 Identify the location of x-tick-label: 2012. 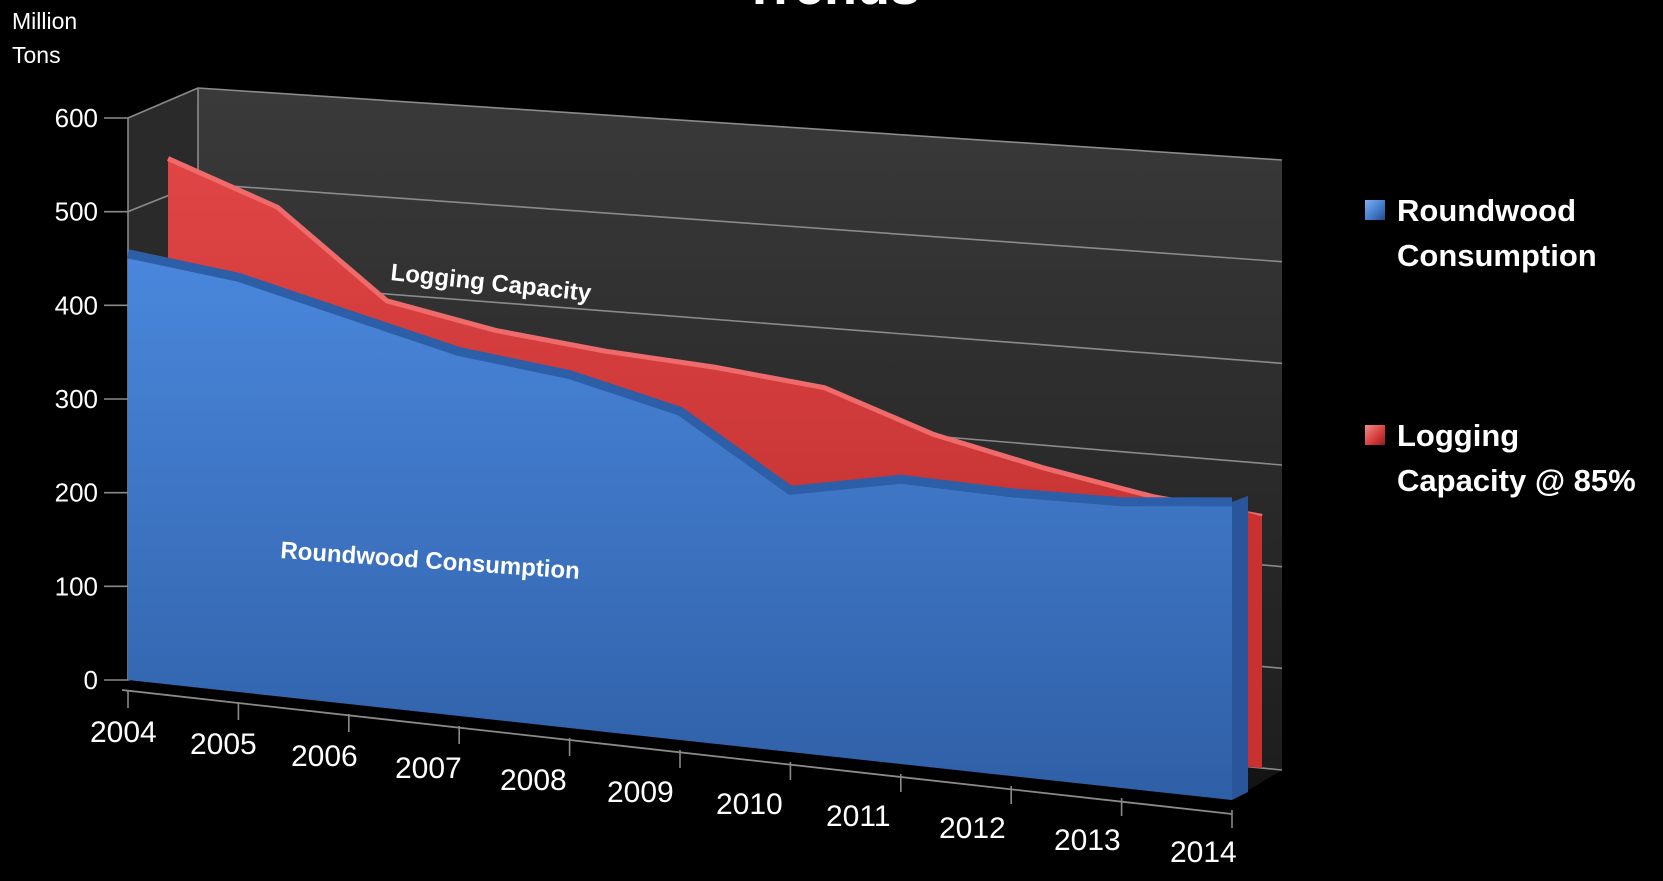
(972, 828).